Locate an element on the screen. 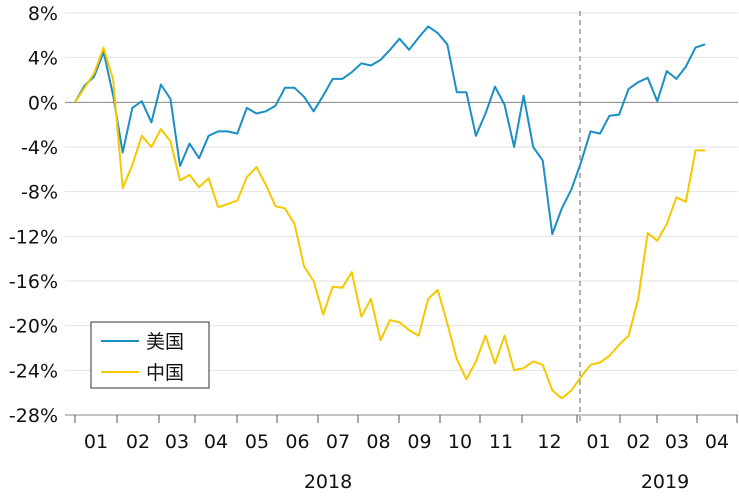 The height and width of the screenshot is (500, 739). y-tick-label: -12% is located at coordinates (33, 237).